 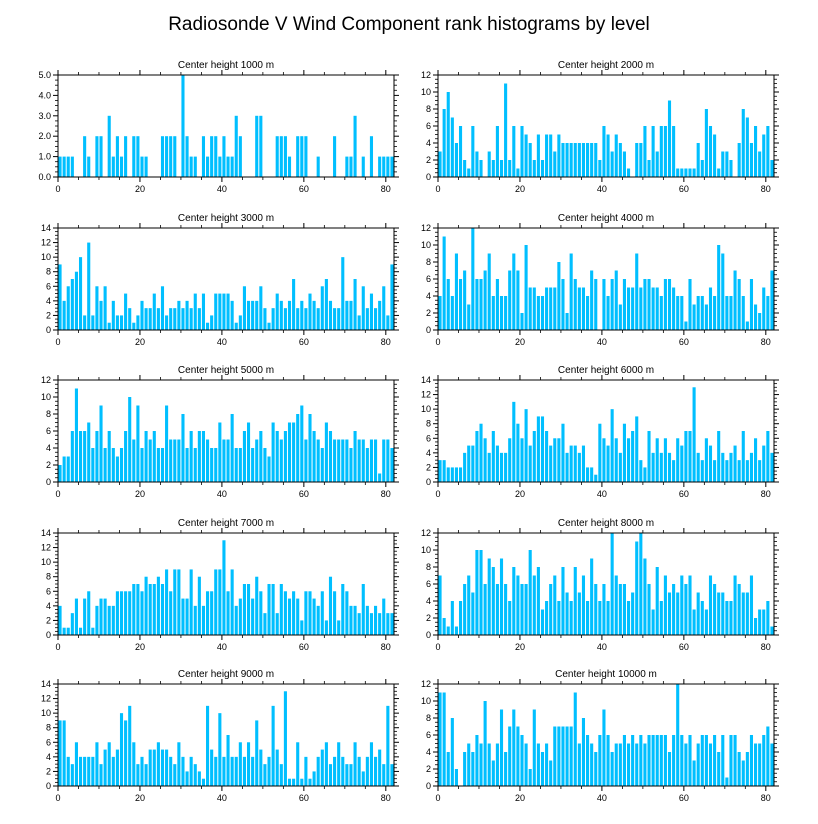 What do you see at coordinates (48, 771) in the screenshot?
I see `y-tick-label: 2` at bounding box center [48, 771].